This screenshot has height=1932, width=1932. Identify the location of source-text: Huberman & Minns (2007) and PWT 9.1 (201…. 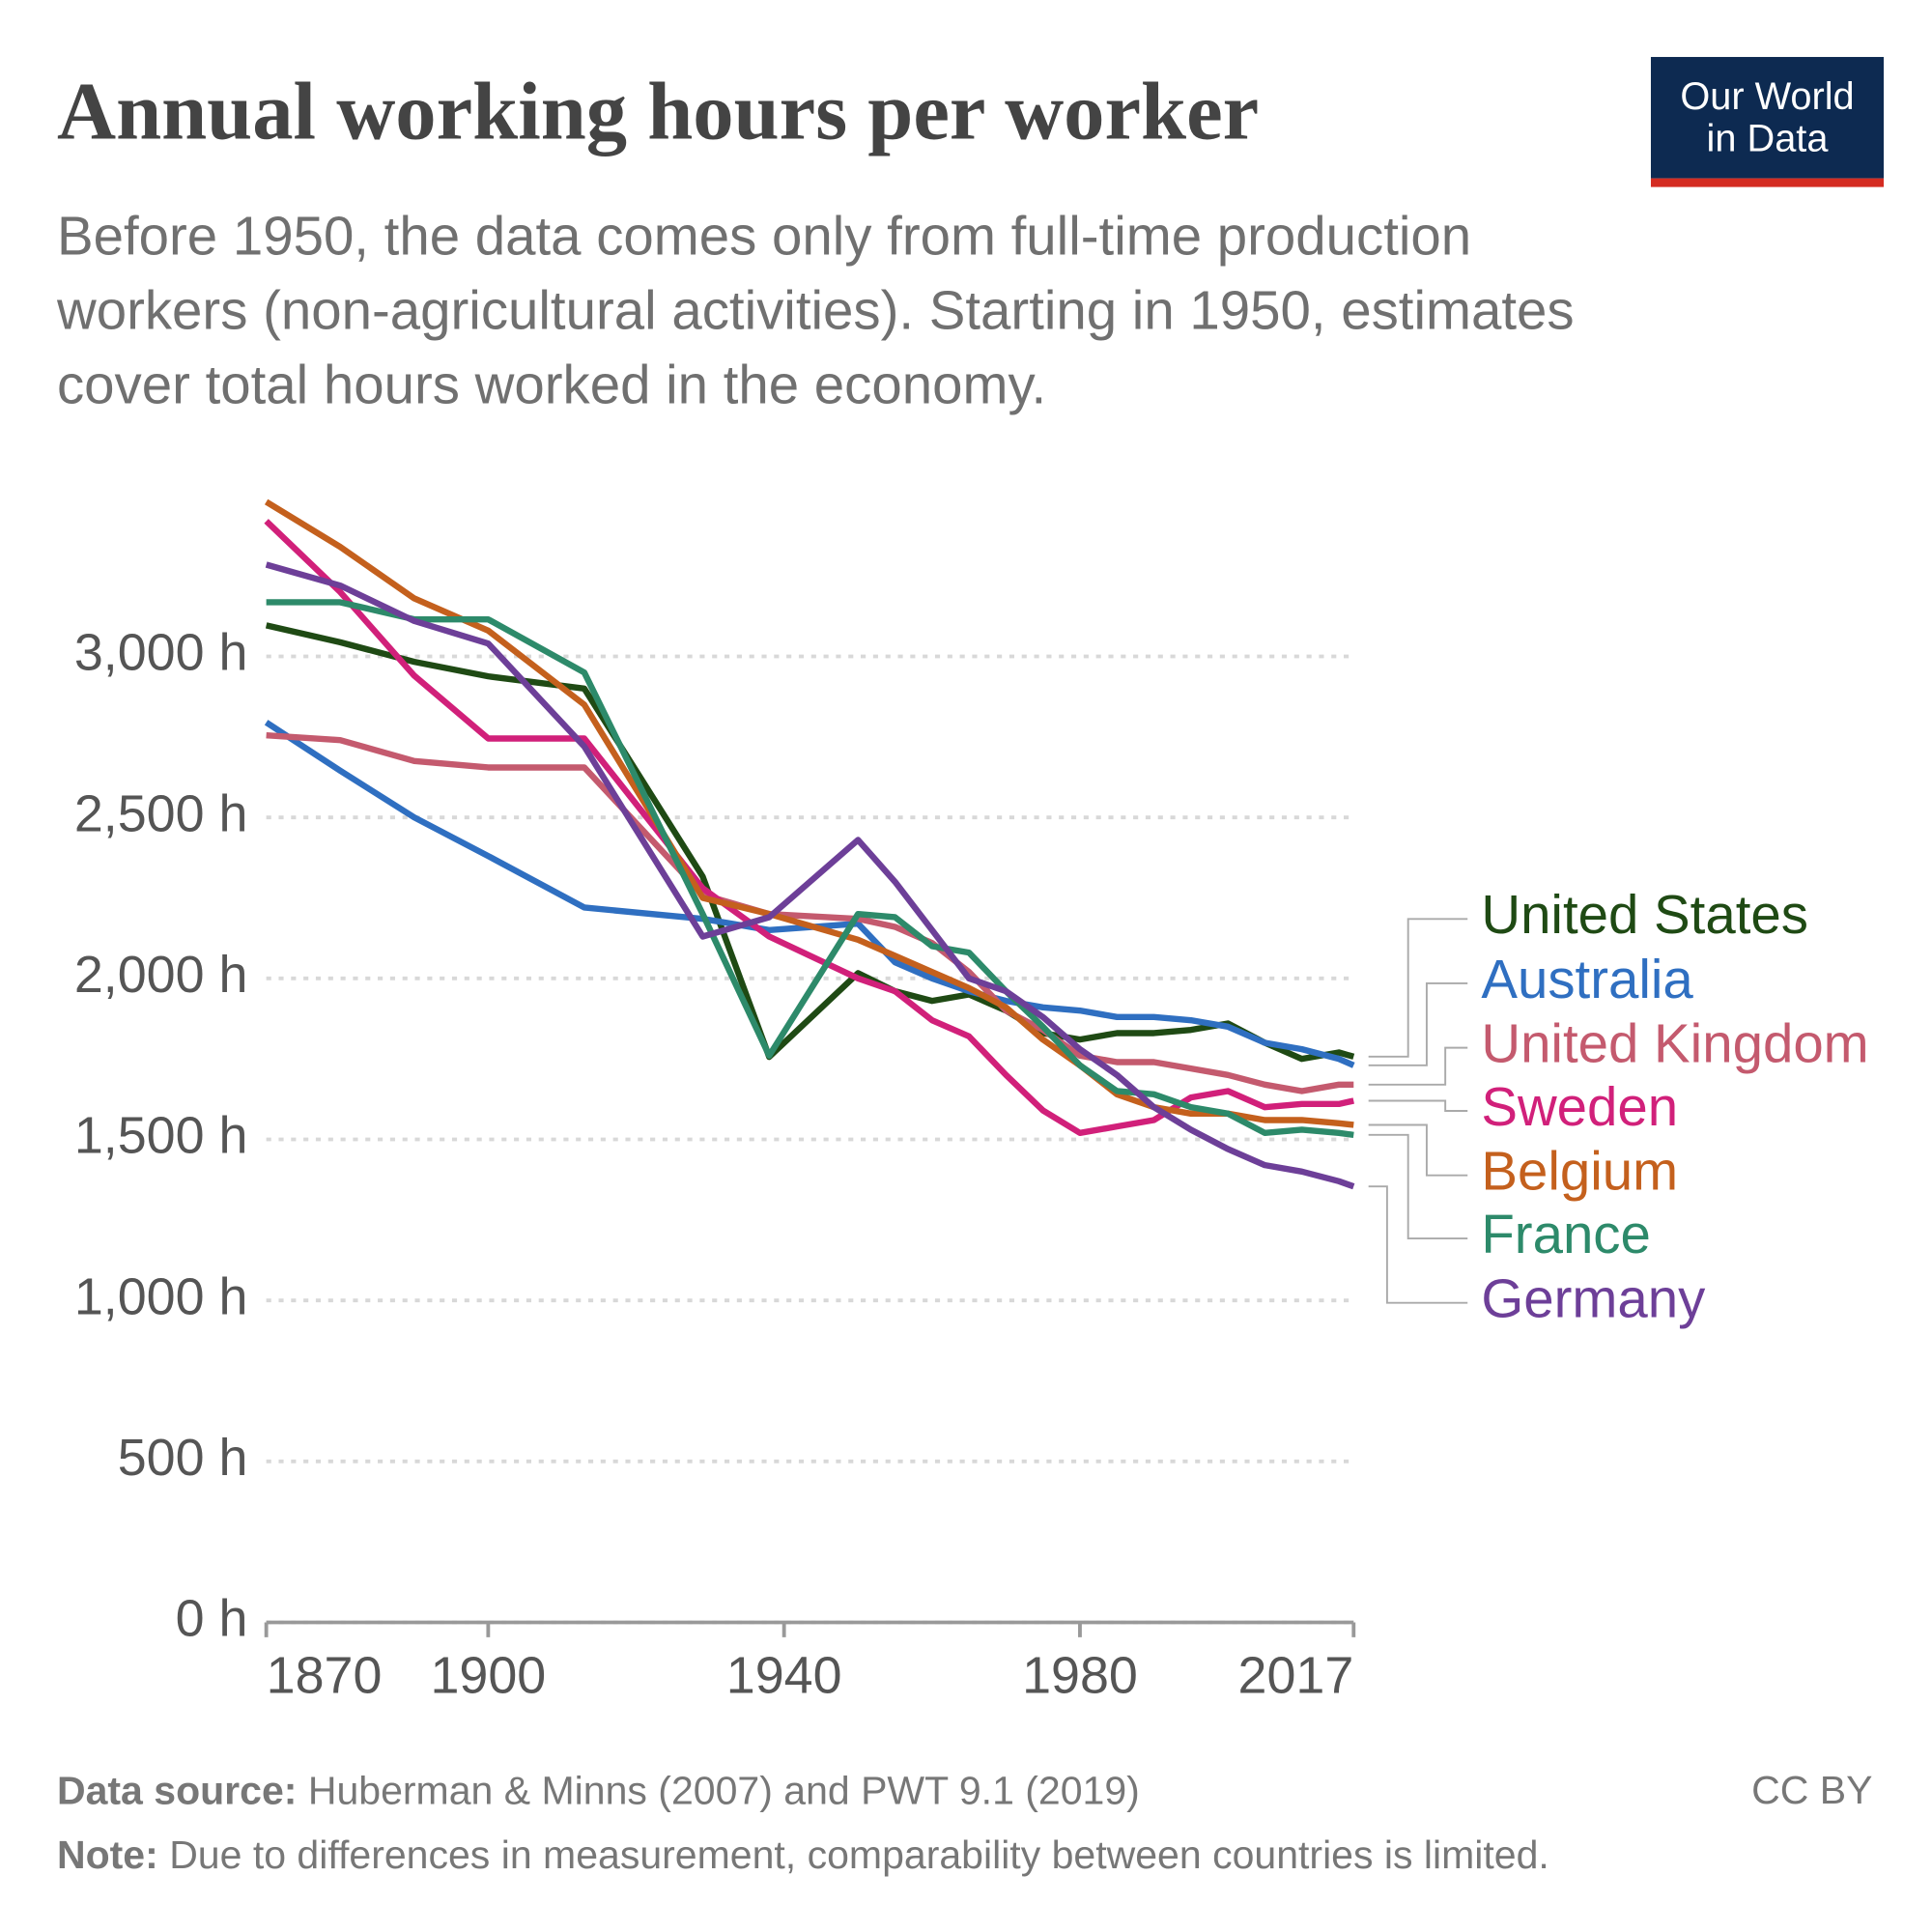
(724, 1790).